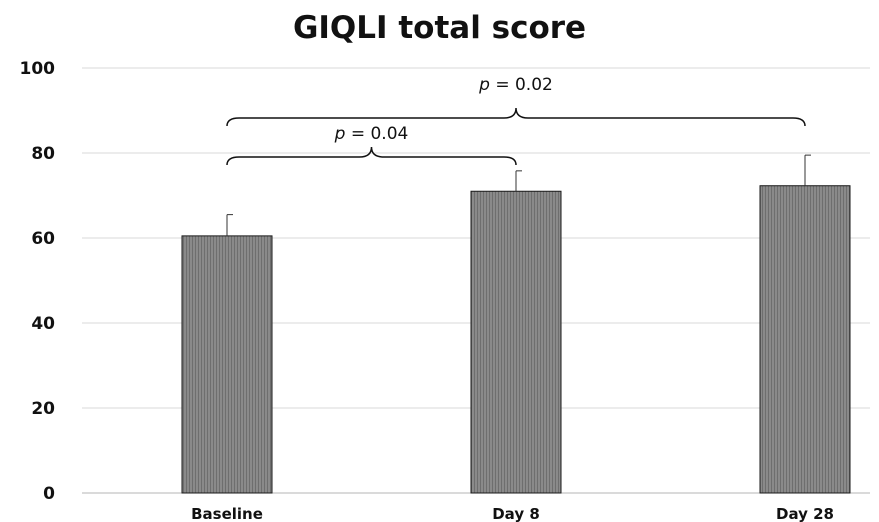 Image resolution: width=879 pixels, height=522 pixels. Describe the element at coordinates (805, 513) in the screenshot. I see `x-category-label: Day 28` at that location.